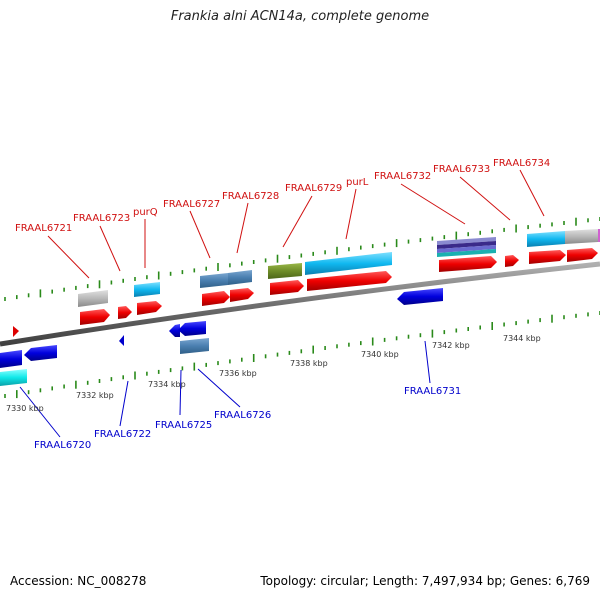 Image resolution: width=600 pixels, height=600 pixels. Describe the element at coordinates (521, 163) in the screenshot. I see `gene-label: FRAAL6734` at that location.